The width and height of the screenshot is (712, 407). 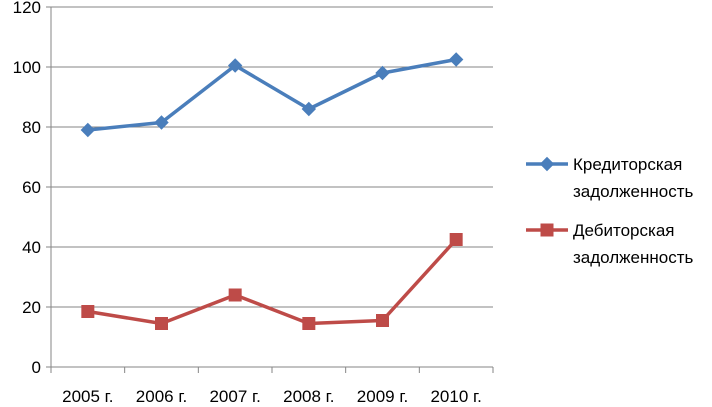 What do you see at coordinates (610, 178) in the screenshot?
I see `legend-item-1: Кредиторская задолженность` at bounding box center [610, 178].